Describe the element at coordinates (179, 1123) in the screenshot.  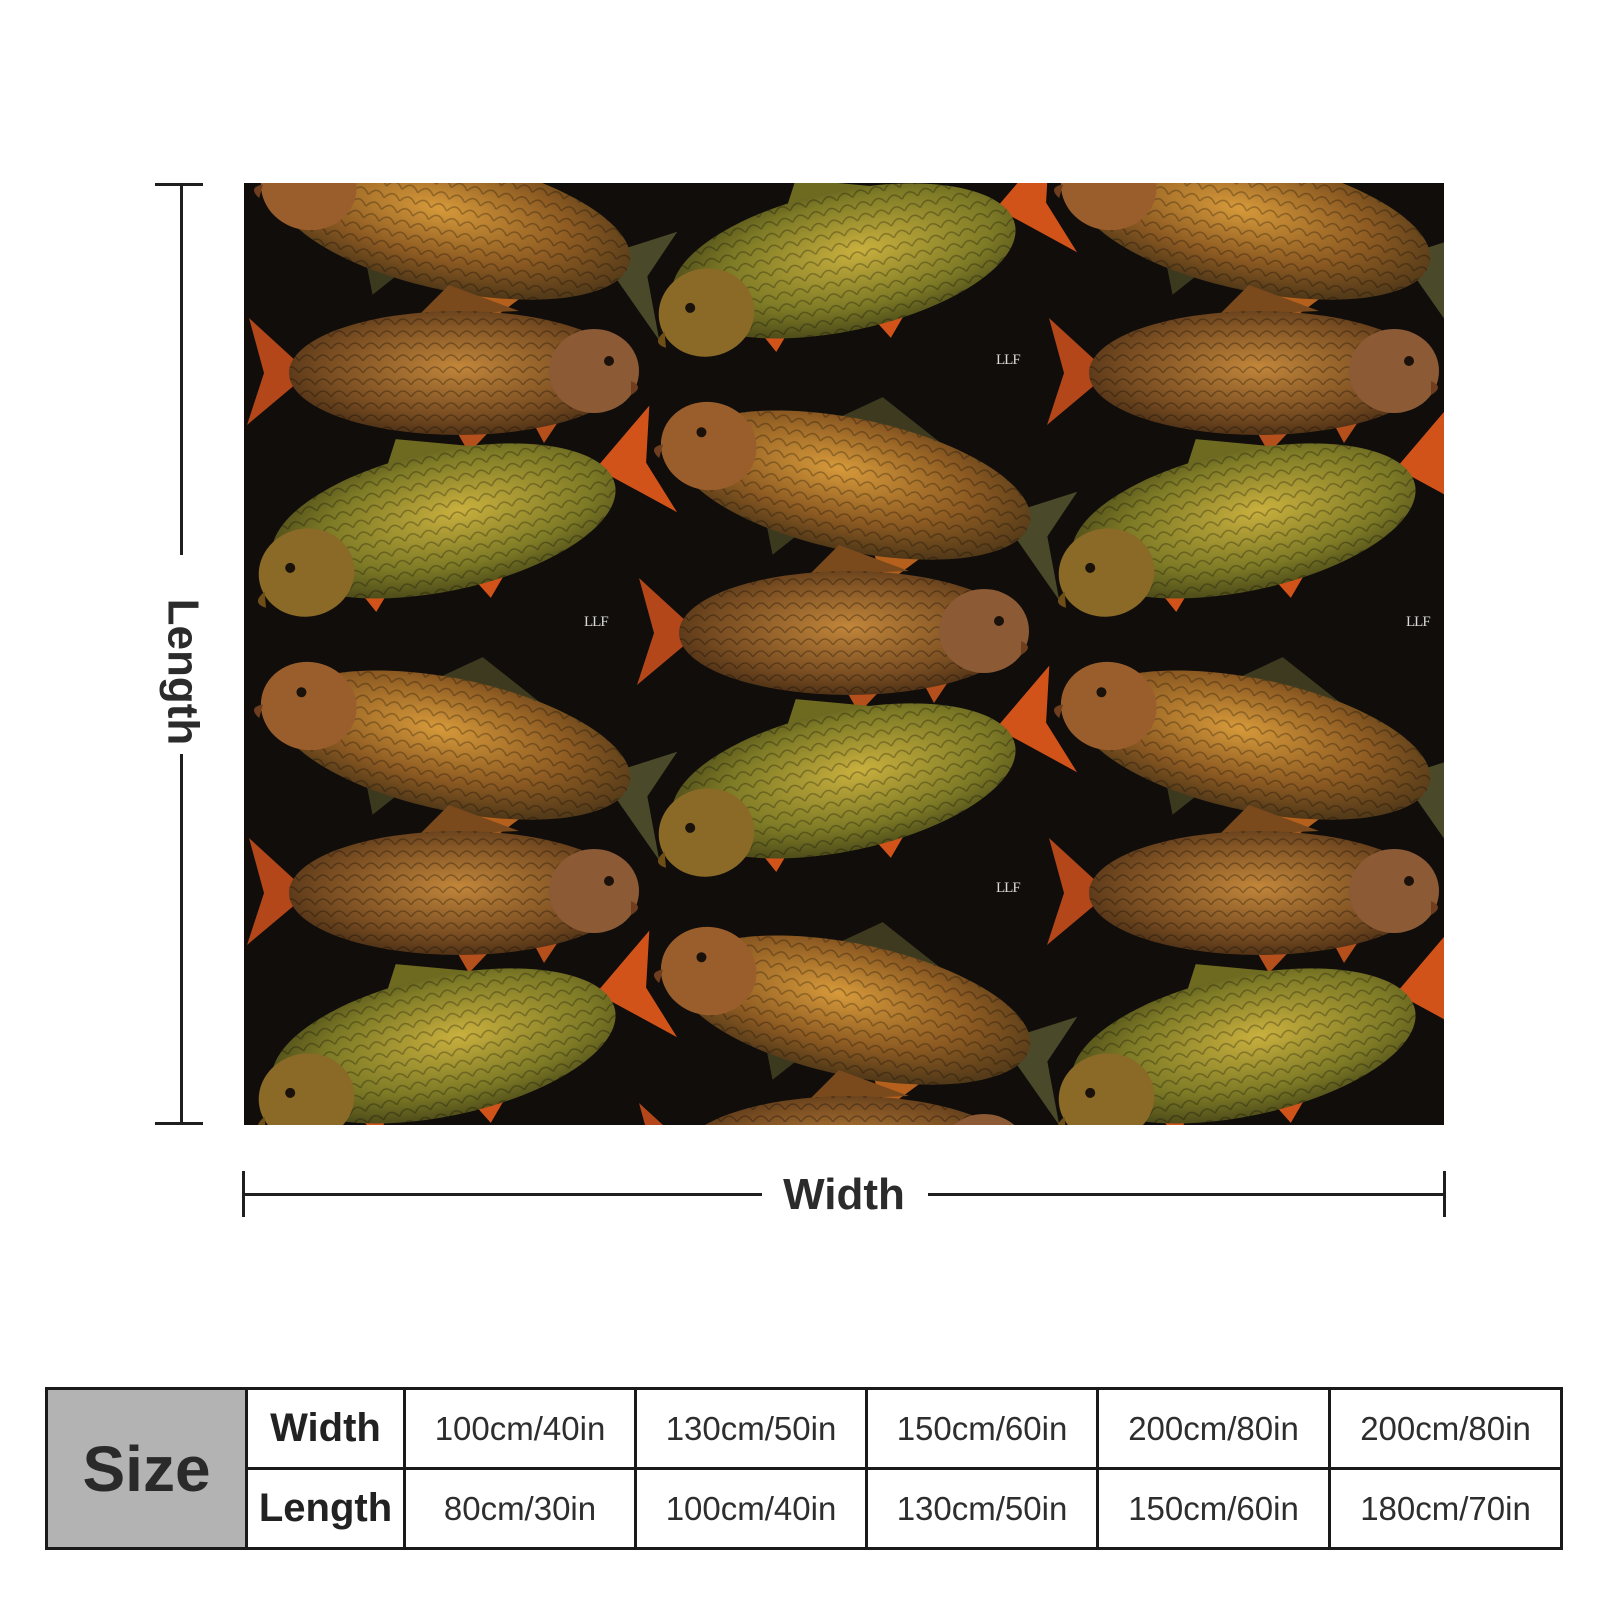
I see `length-guide-bottom-tick` at that location.